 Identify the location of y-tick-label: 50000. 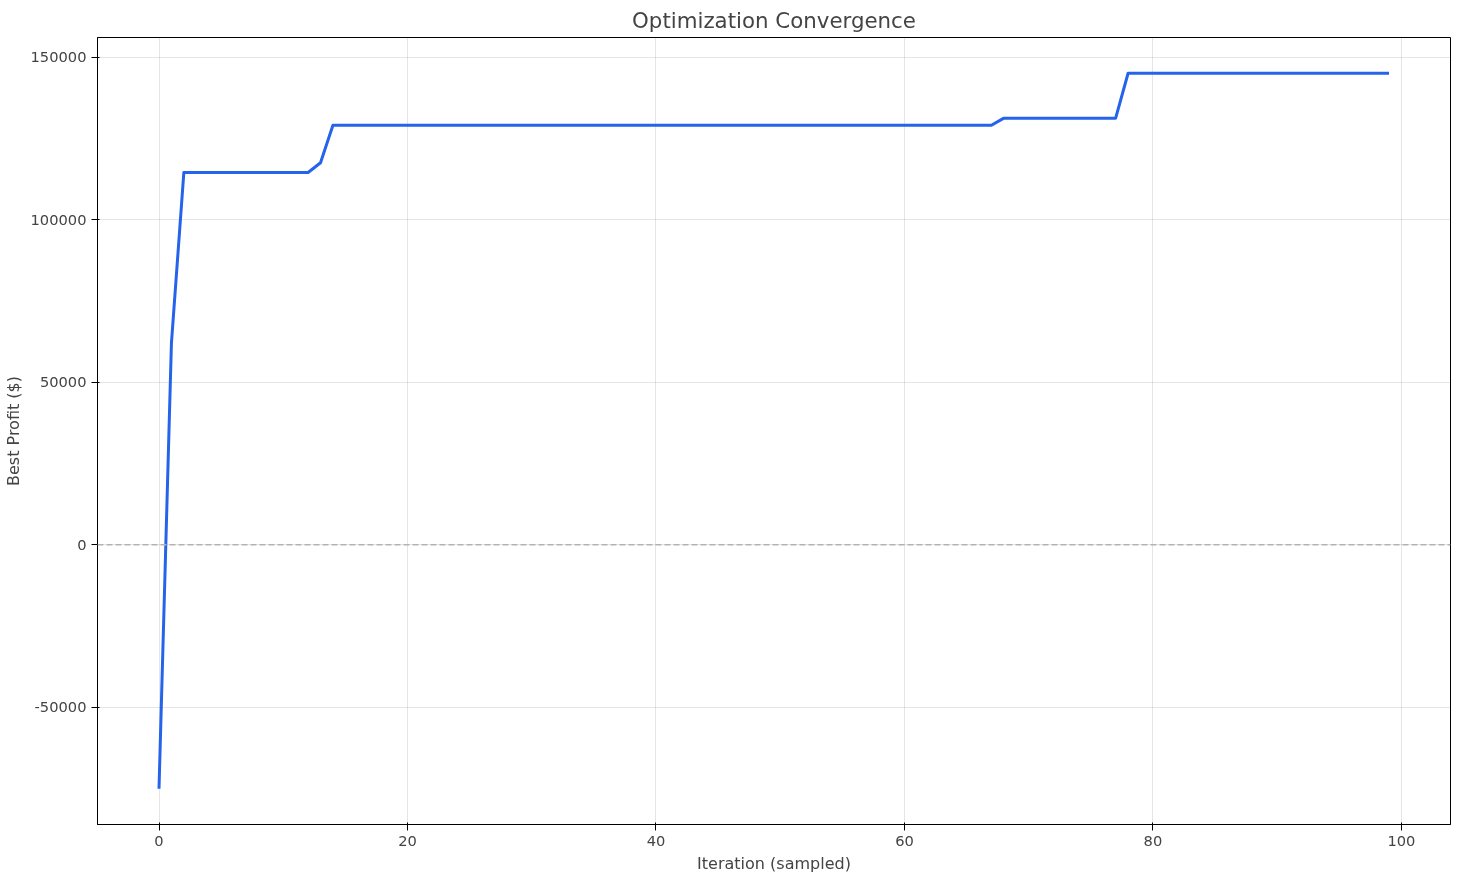
(63, 382).